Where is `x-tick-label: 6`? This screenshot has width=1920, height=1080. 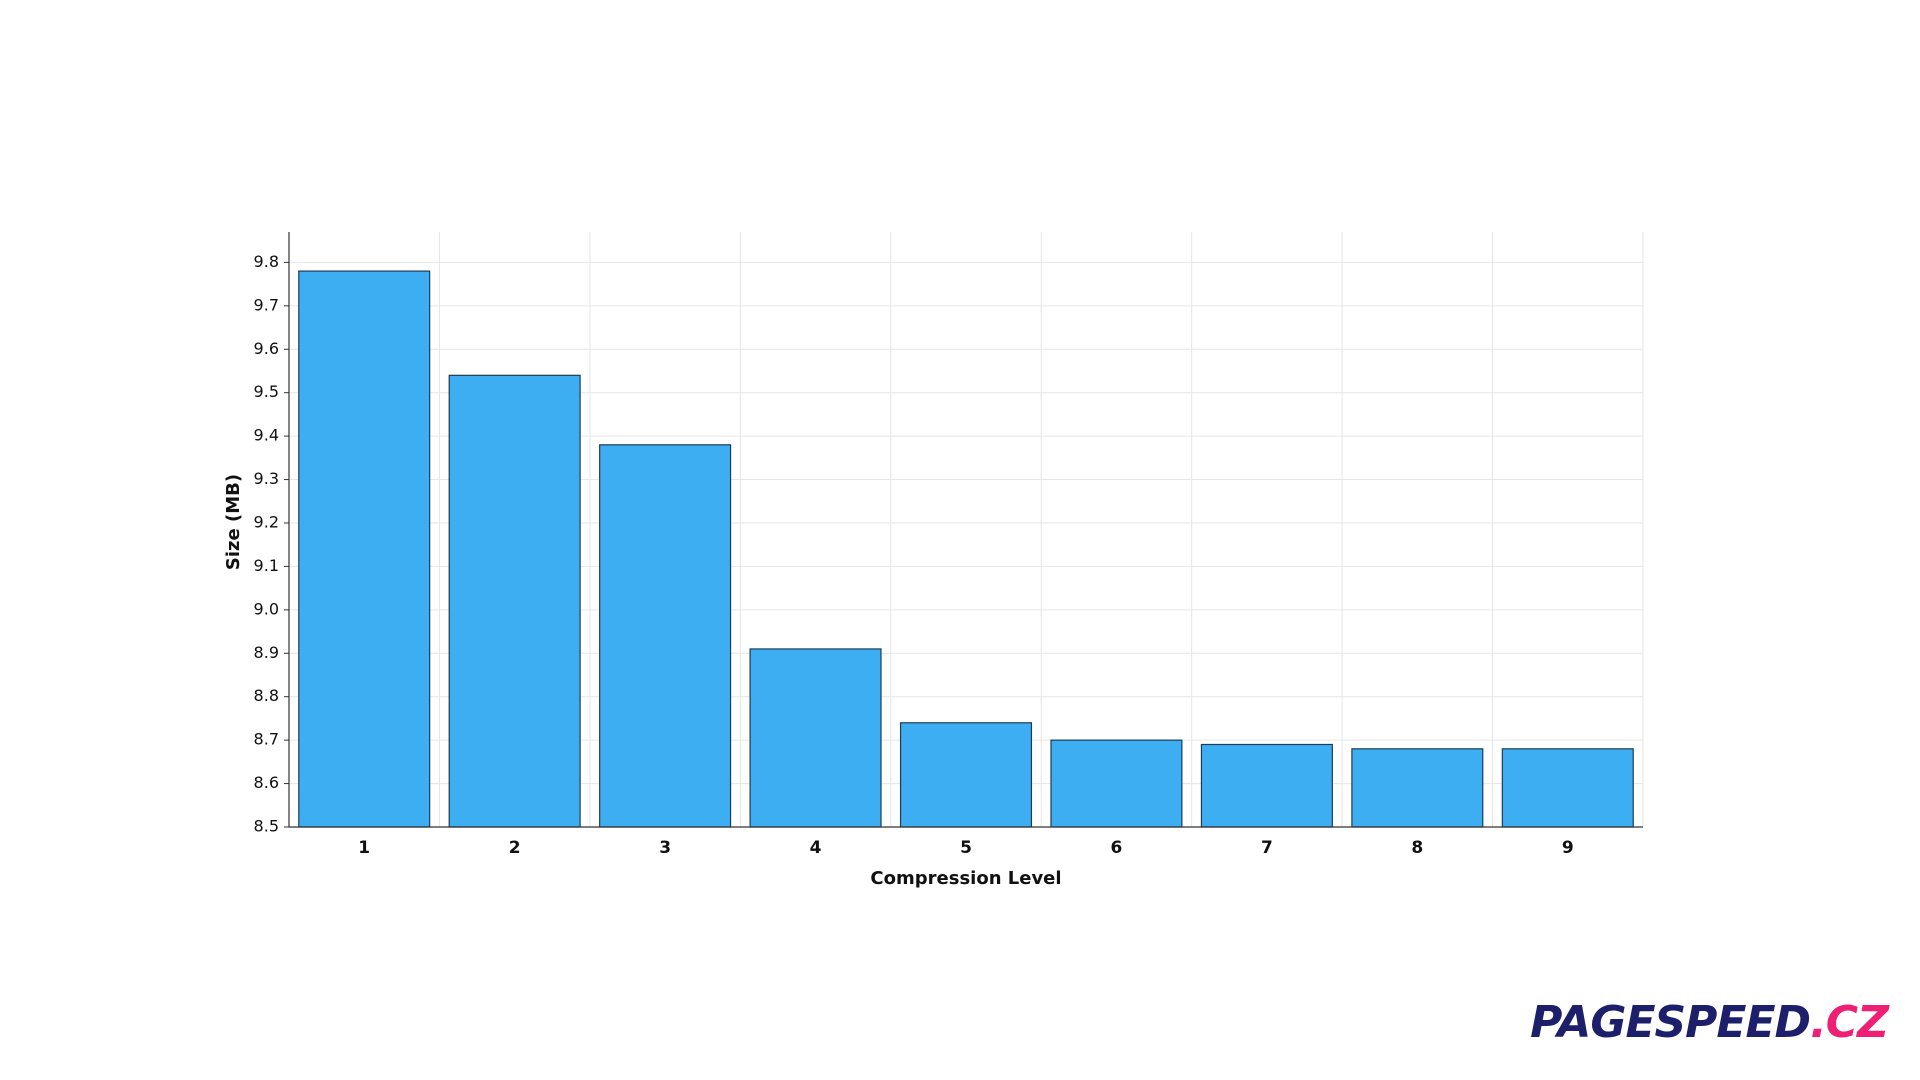 x-tick-label: 6 is located at coordinates (1117, 848).